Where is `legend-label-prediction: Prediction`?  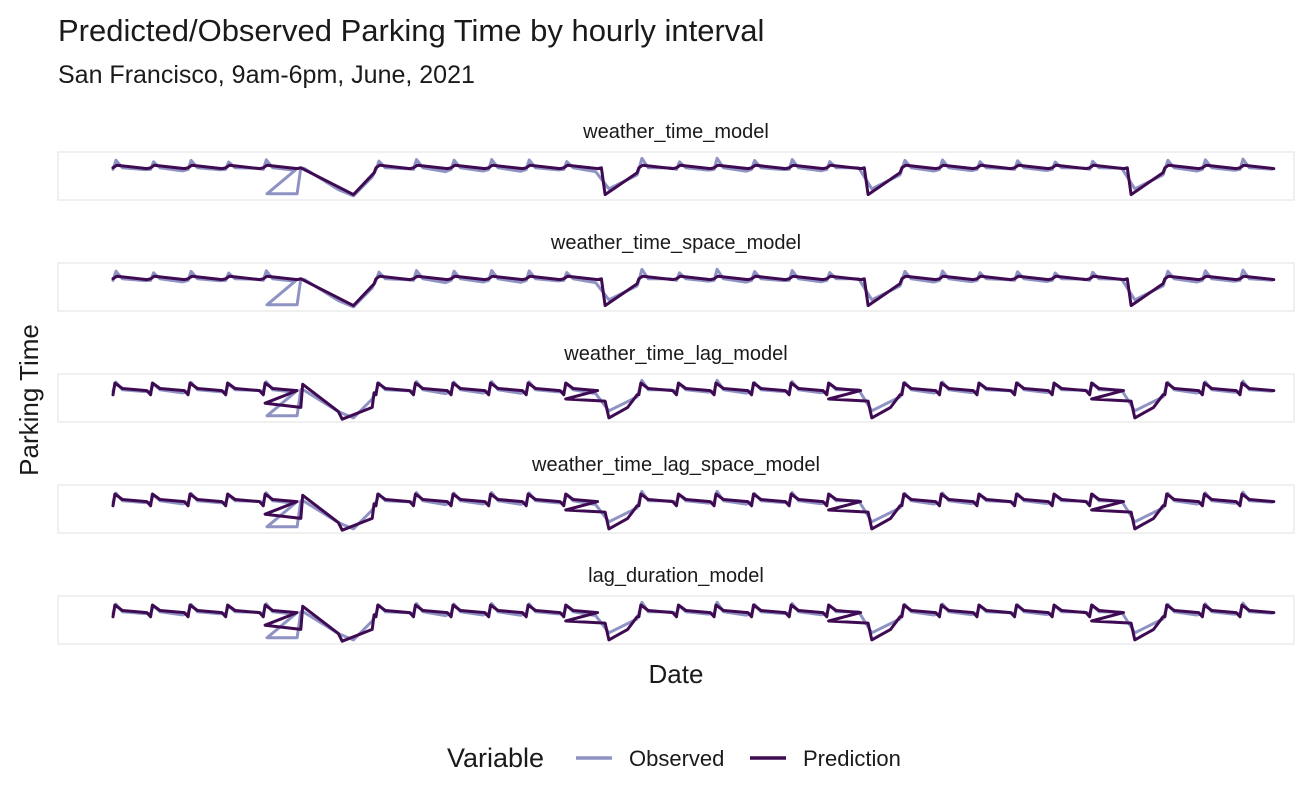 legend-label-prediction: Prediction is located at coordinates (852, 758).